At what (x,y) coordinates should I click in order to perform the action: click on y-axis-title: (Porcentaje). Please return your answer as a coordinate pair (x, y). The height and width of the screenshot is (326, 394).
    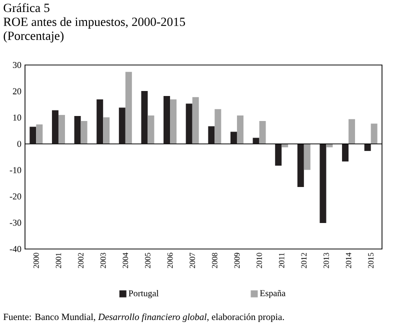
    Looking at the image, I should click on (34, 37).